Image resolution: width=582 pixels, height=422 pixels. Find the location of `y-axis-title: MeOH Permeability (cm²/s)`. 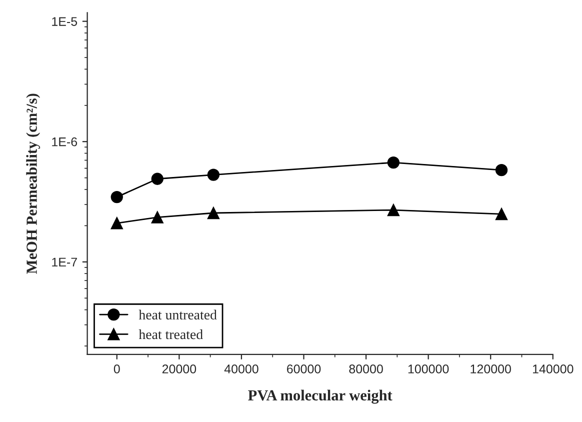

y-axis-title: MeOH Permeability (cm²/s) is located at coordinates (33, 184).